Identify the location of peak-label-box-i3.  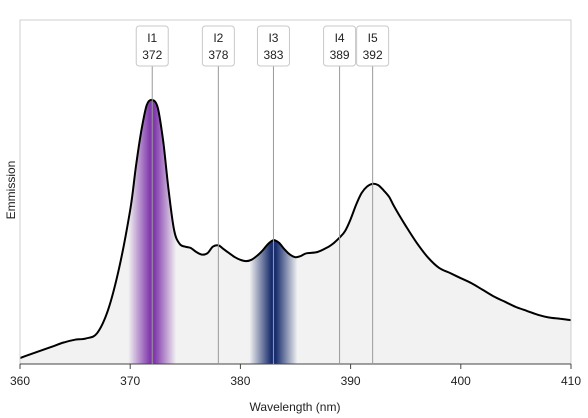
(273, 46).